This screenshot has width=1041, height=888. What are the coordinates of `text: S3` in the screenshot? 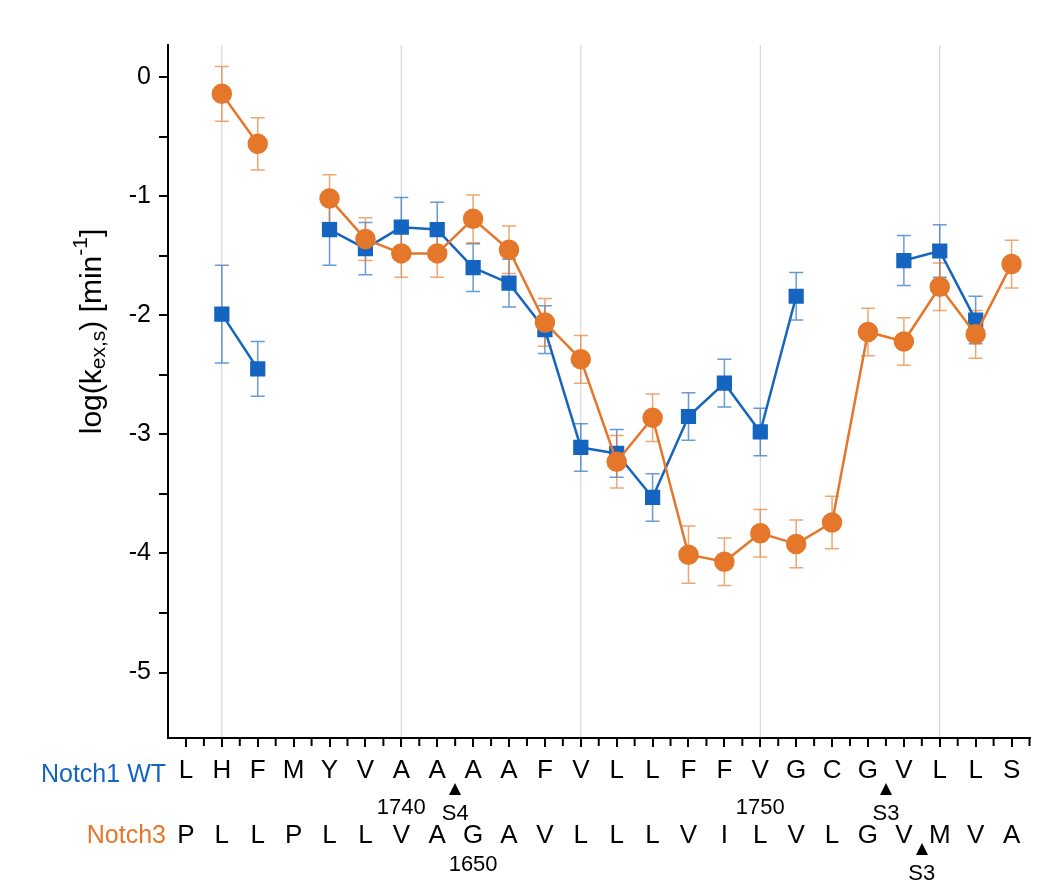 It's located at (922, 873).